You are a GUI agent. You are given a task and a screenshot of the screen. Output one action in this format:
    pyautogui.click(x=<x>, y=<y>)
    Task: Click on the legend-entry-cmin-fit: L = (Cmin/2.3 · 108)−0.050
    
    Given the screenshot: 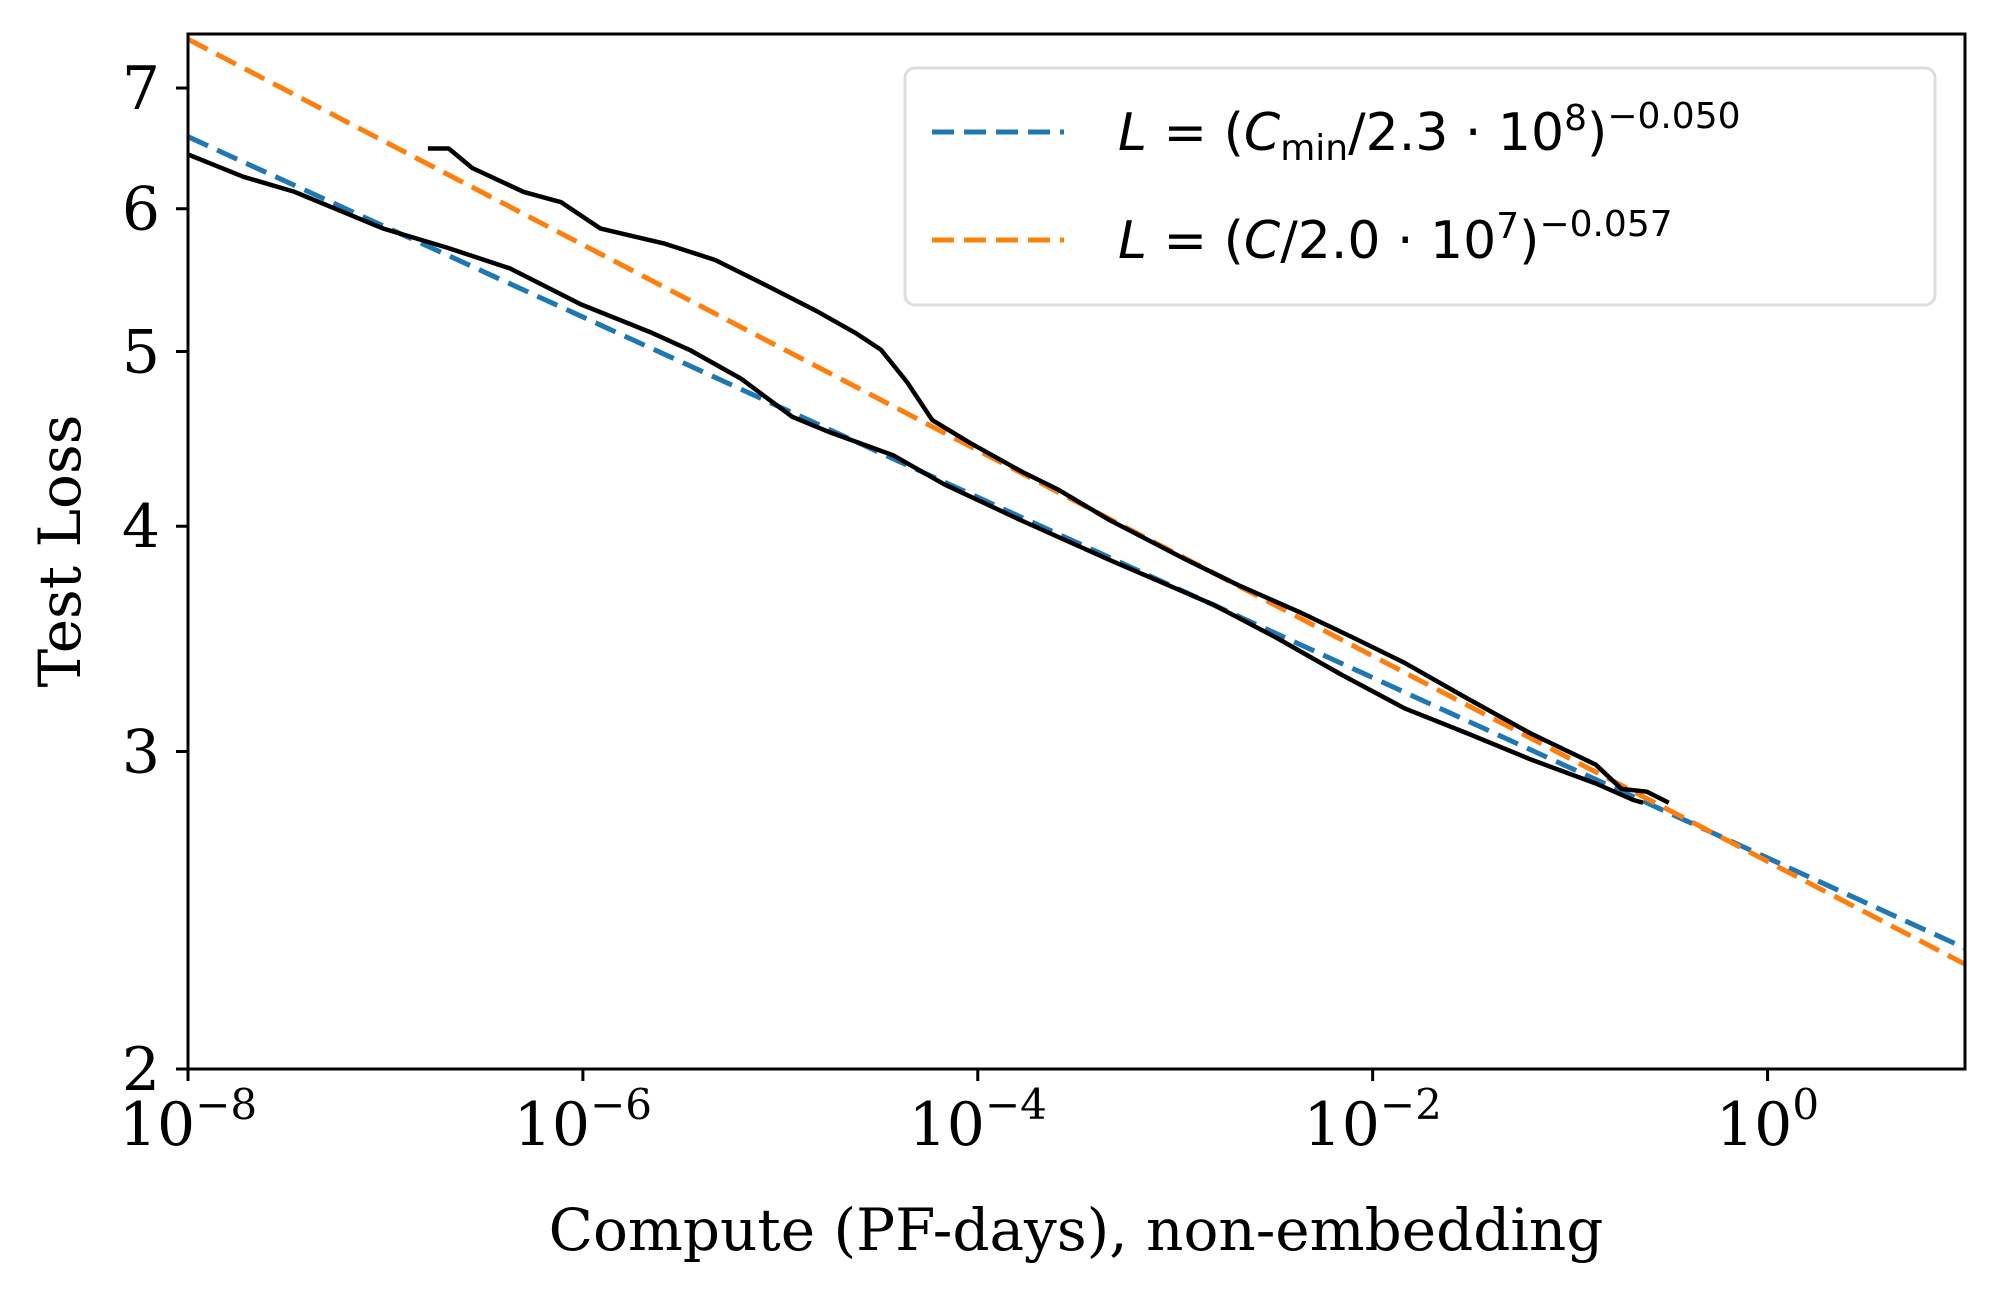 What is the action you would take?
    pyautogui.click(x=1336, y=132)
    